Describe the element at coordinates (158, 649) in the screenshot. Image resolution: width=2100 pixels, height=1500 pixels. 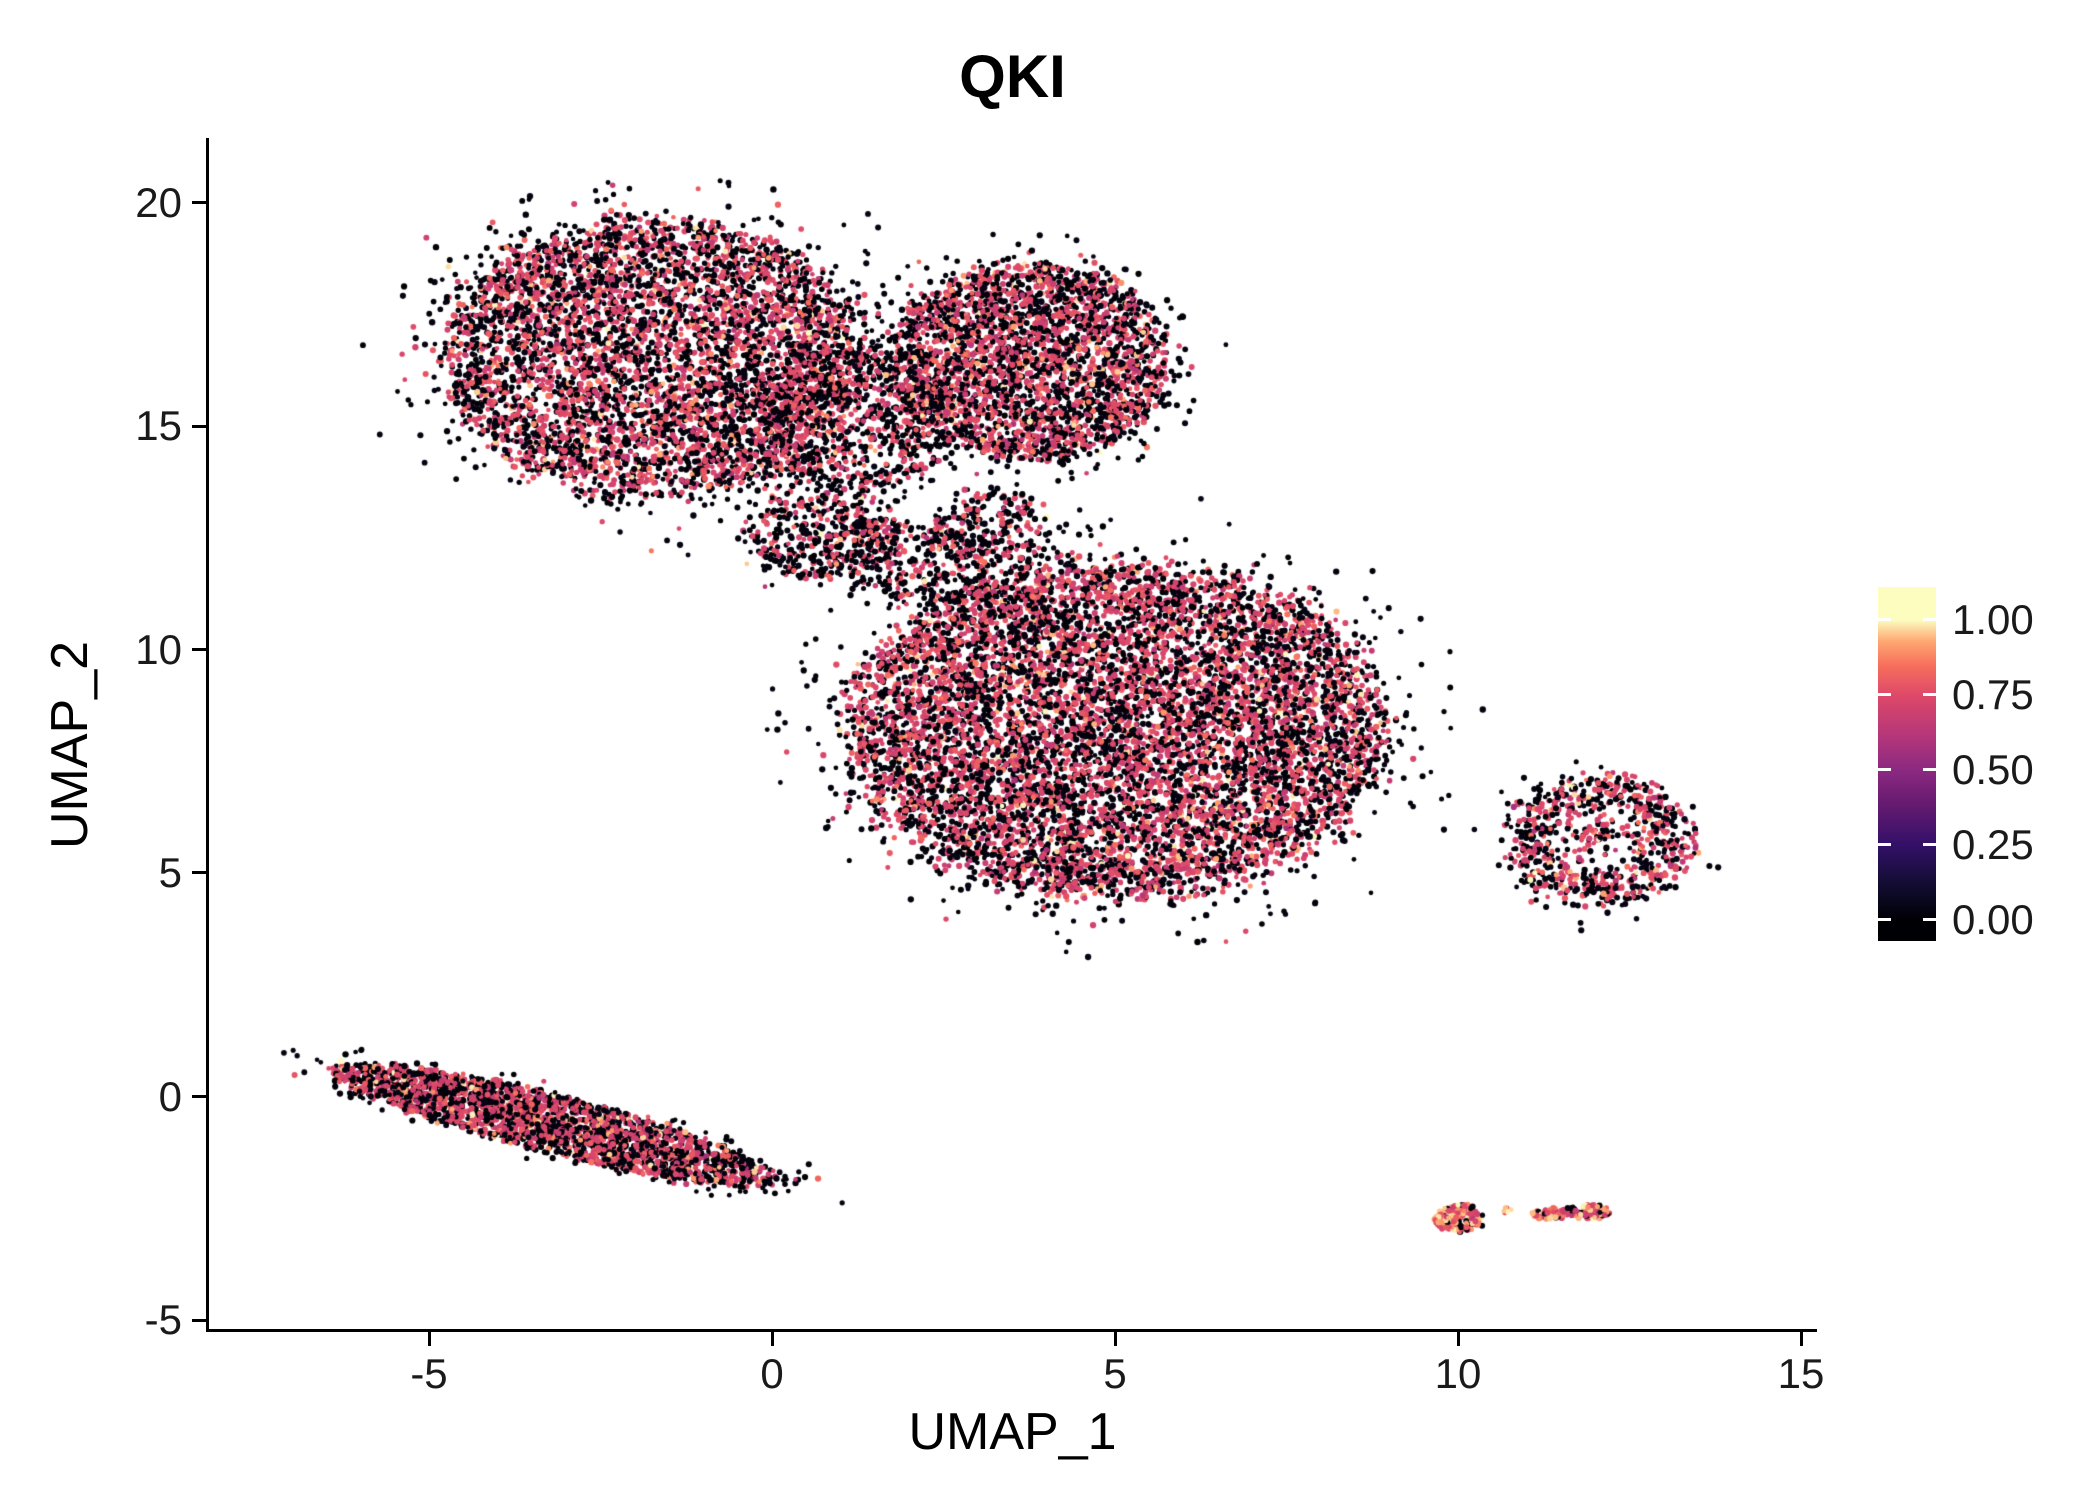
I see `y-tick-label: 10` at that location.